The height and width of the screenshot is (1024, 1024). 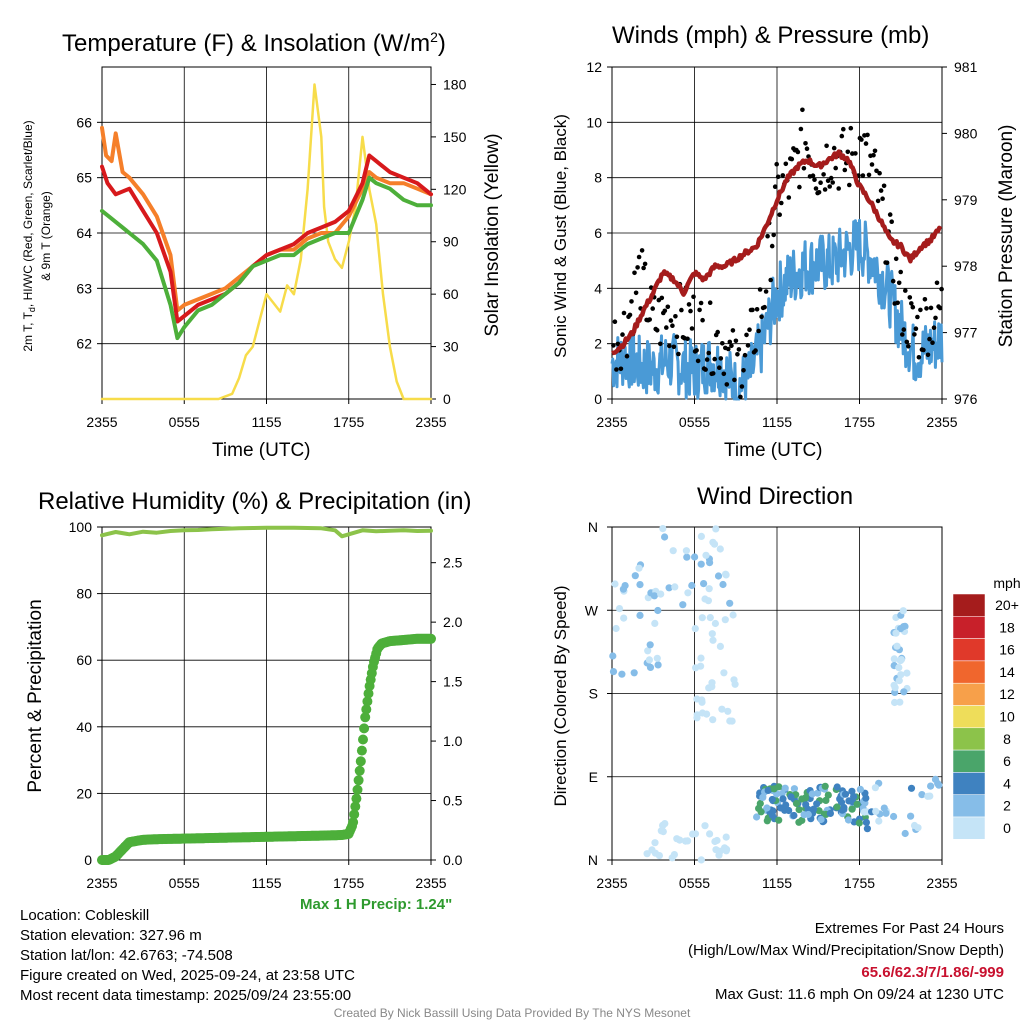 What do you see at coordinates (593, 694) in the screenshot?
I see `dir-ytick-label: S` at bounding box center [593, 694].